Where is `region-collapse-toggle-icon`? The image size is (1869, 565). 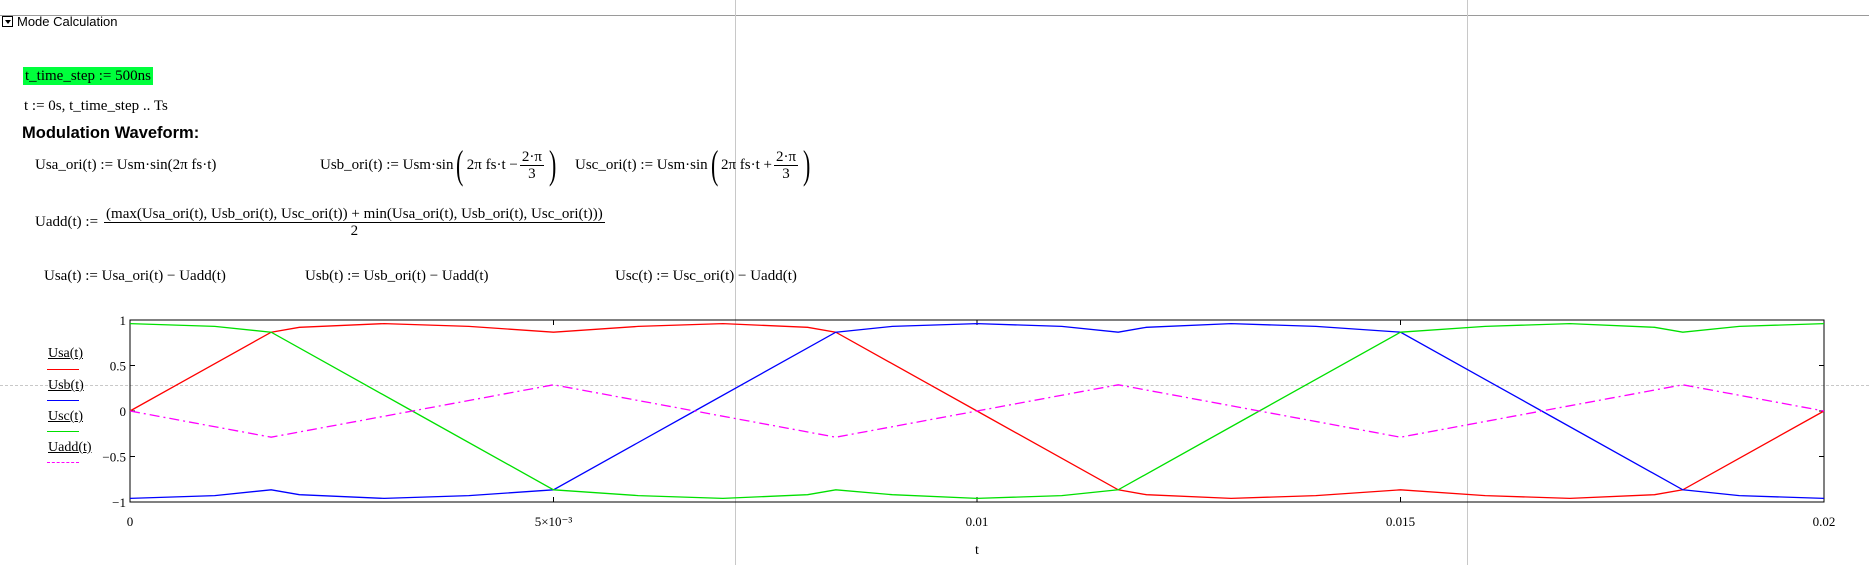
region-collapse-toggle-icon is located at coordinates (7, 21).